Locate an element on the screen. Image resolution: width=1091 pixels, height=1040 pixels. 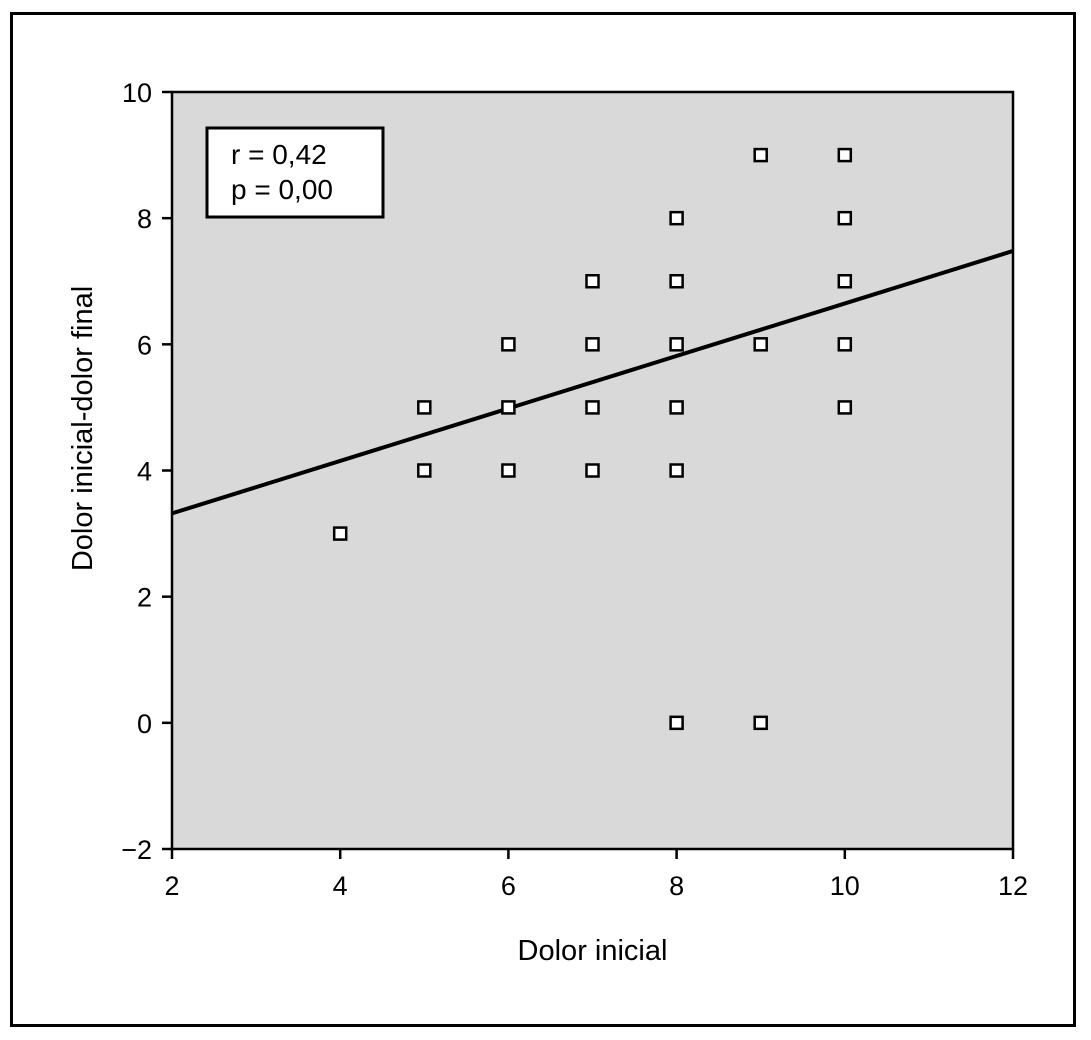
stats-annotation-box: r = 0,42 p = 0,00 is located at coordinates (295, 172).